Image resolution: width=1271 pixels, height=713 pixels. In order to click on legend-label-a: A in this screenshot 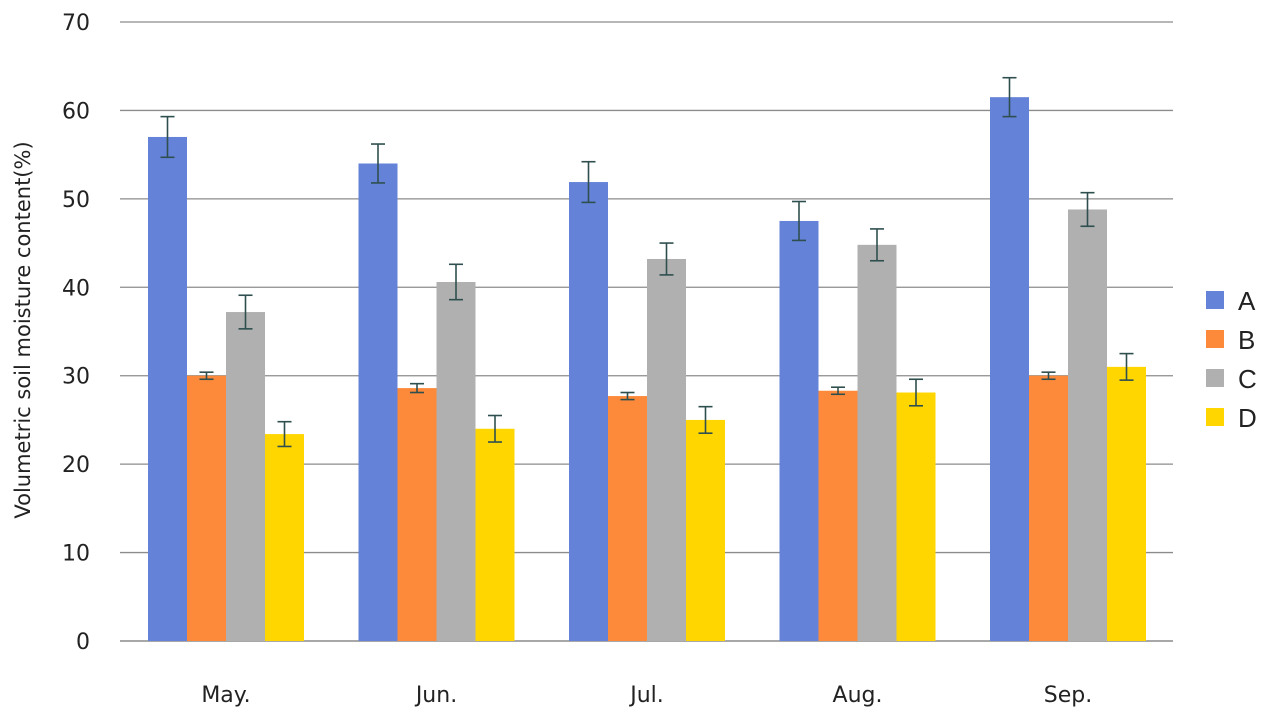, I will do `click(1247, 301)`.